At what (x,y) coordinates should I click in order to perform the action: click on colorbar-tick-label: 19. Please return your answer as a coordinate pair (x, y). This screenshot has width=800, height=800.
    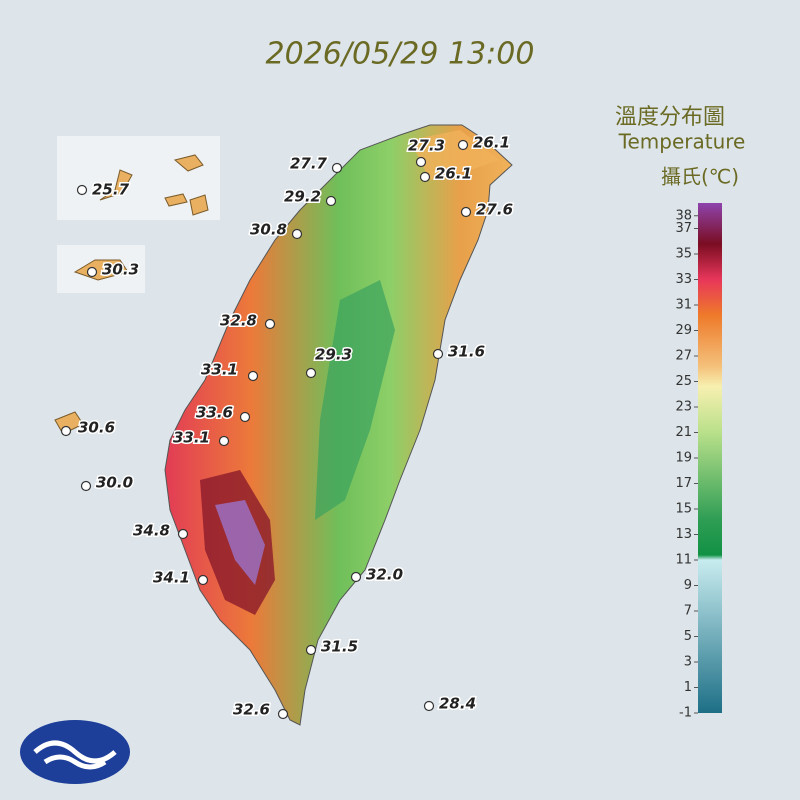
    Looking at the image, I should click on (683, 458).